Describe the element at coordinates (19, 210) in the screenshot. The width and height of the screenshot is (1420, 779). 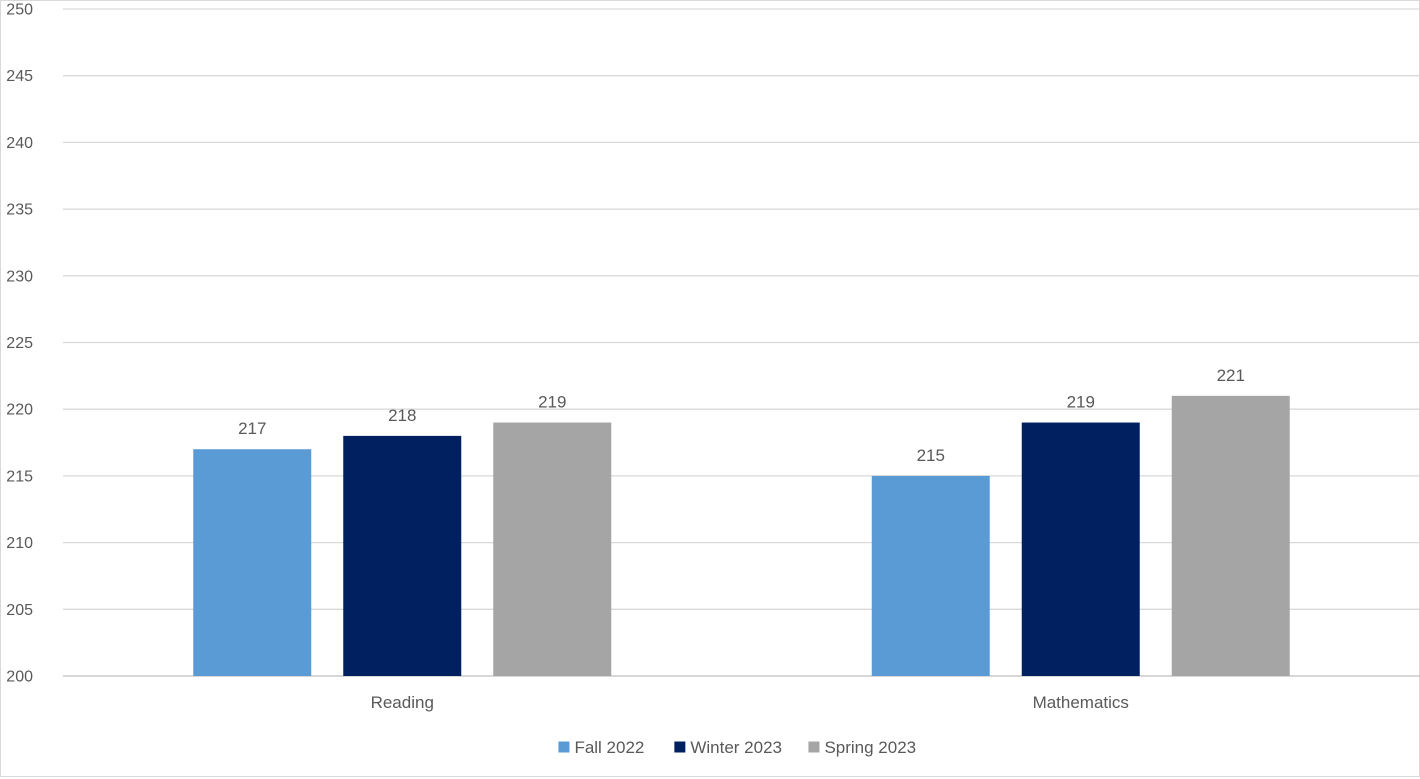
I see `y-tick-label: 235` at that location.